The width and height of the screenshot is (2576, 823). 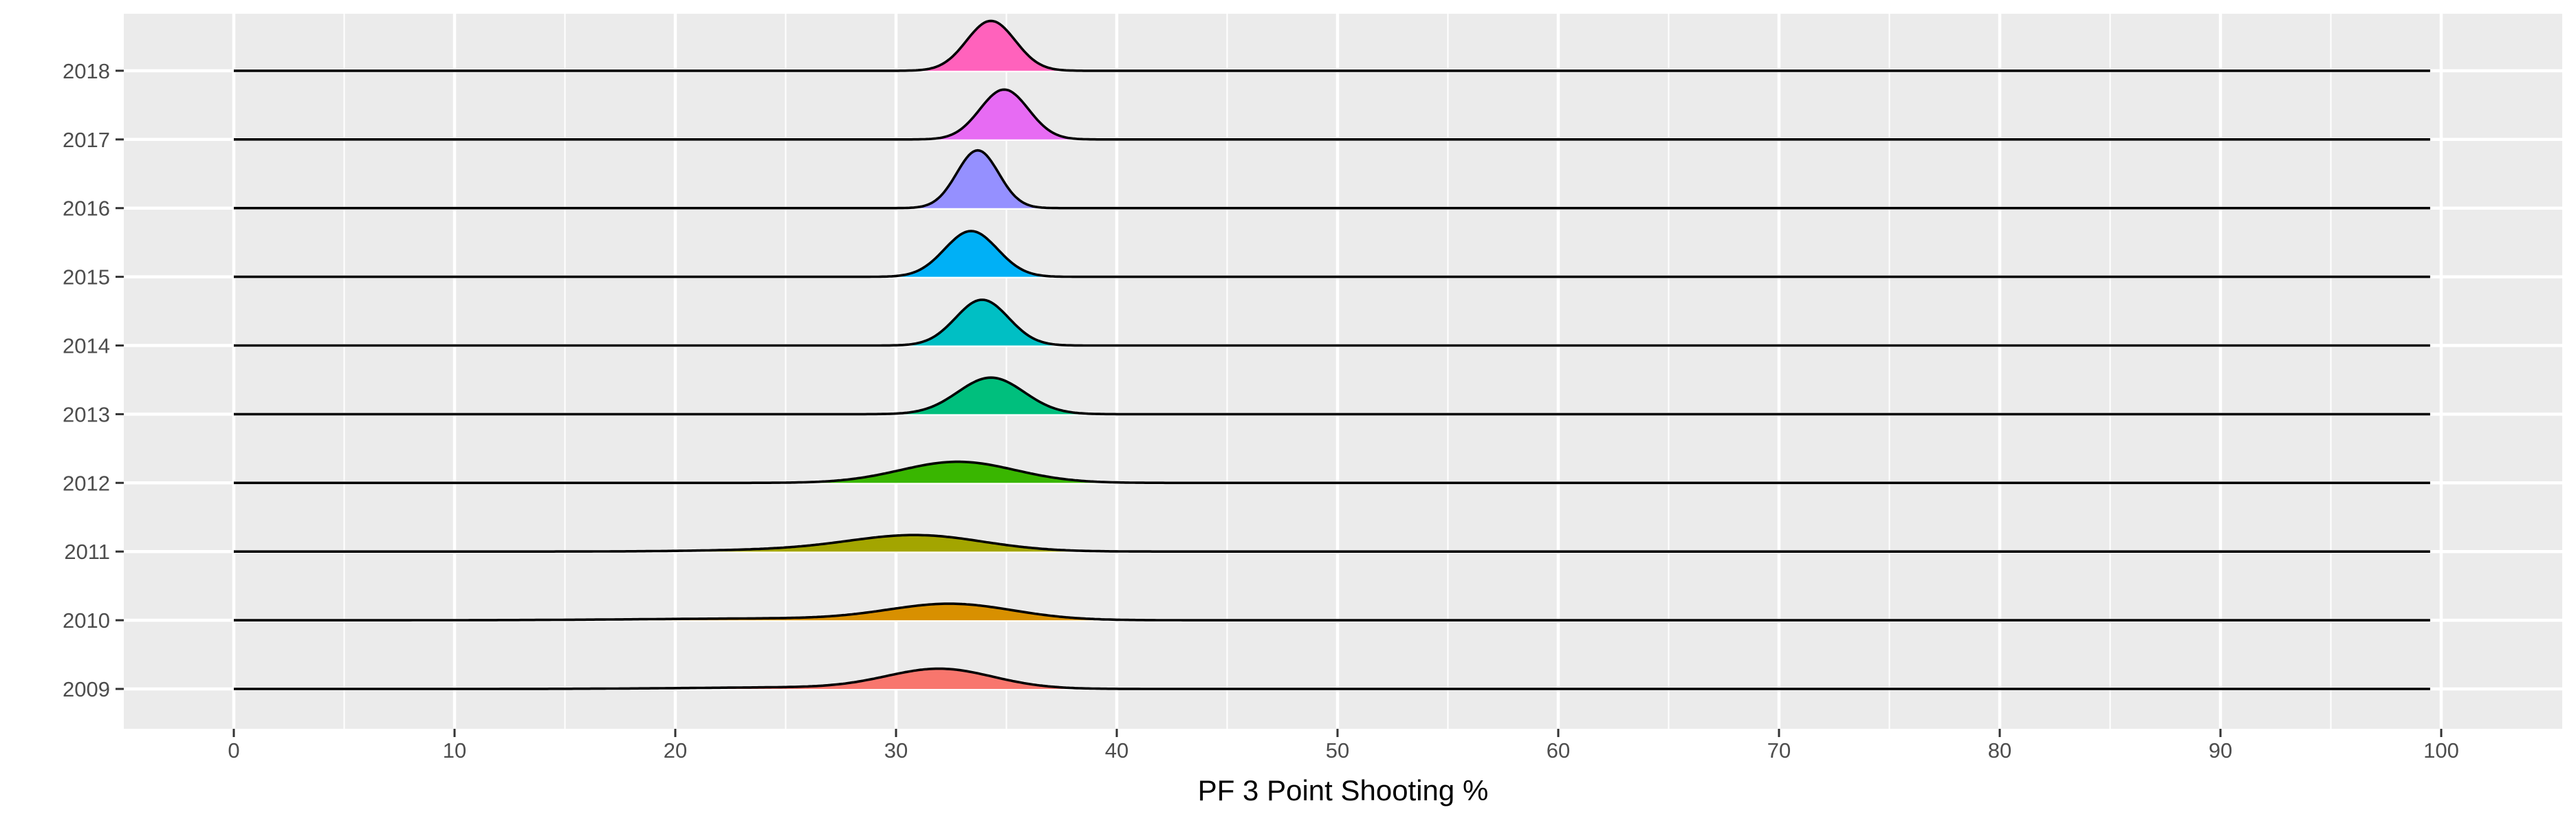 I want to click on y-tick-label-2009: 2009, so click(x=86, y=689).